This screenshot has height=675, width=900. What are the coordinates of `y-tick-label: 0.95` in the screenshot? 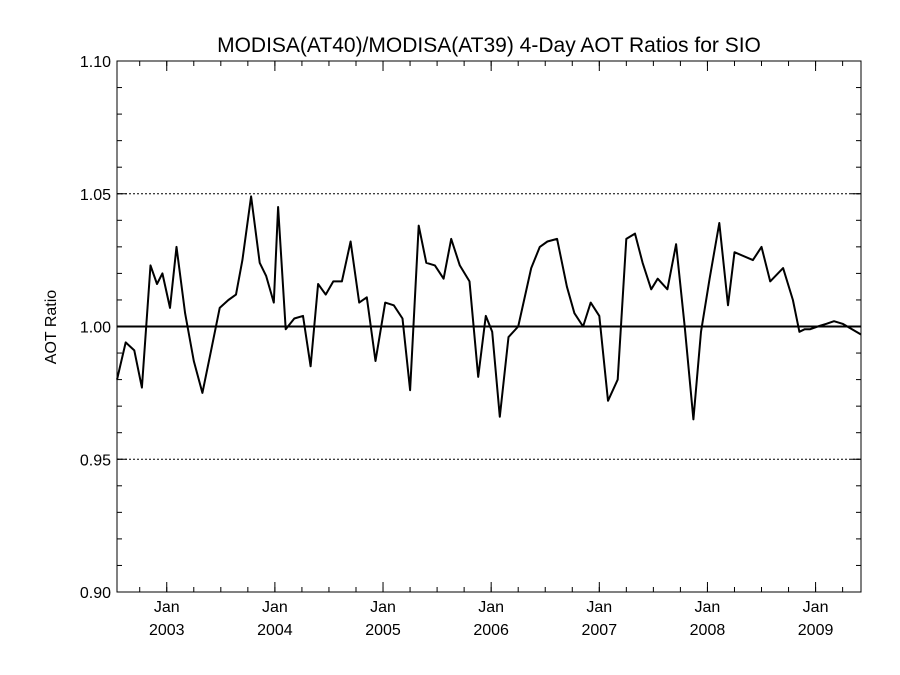 It's located at (95, 460).